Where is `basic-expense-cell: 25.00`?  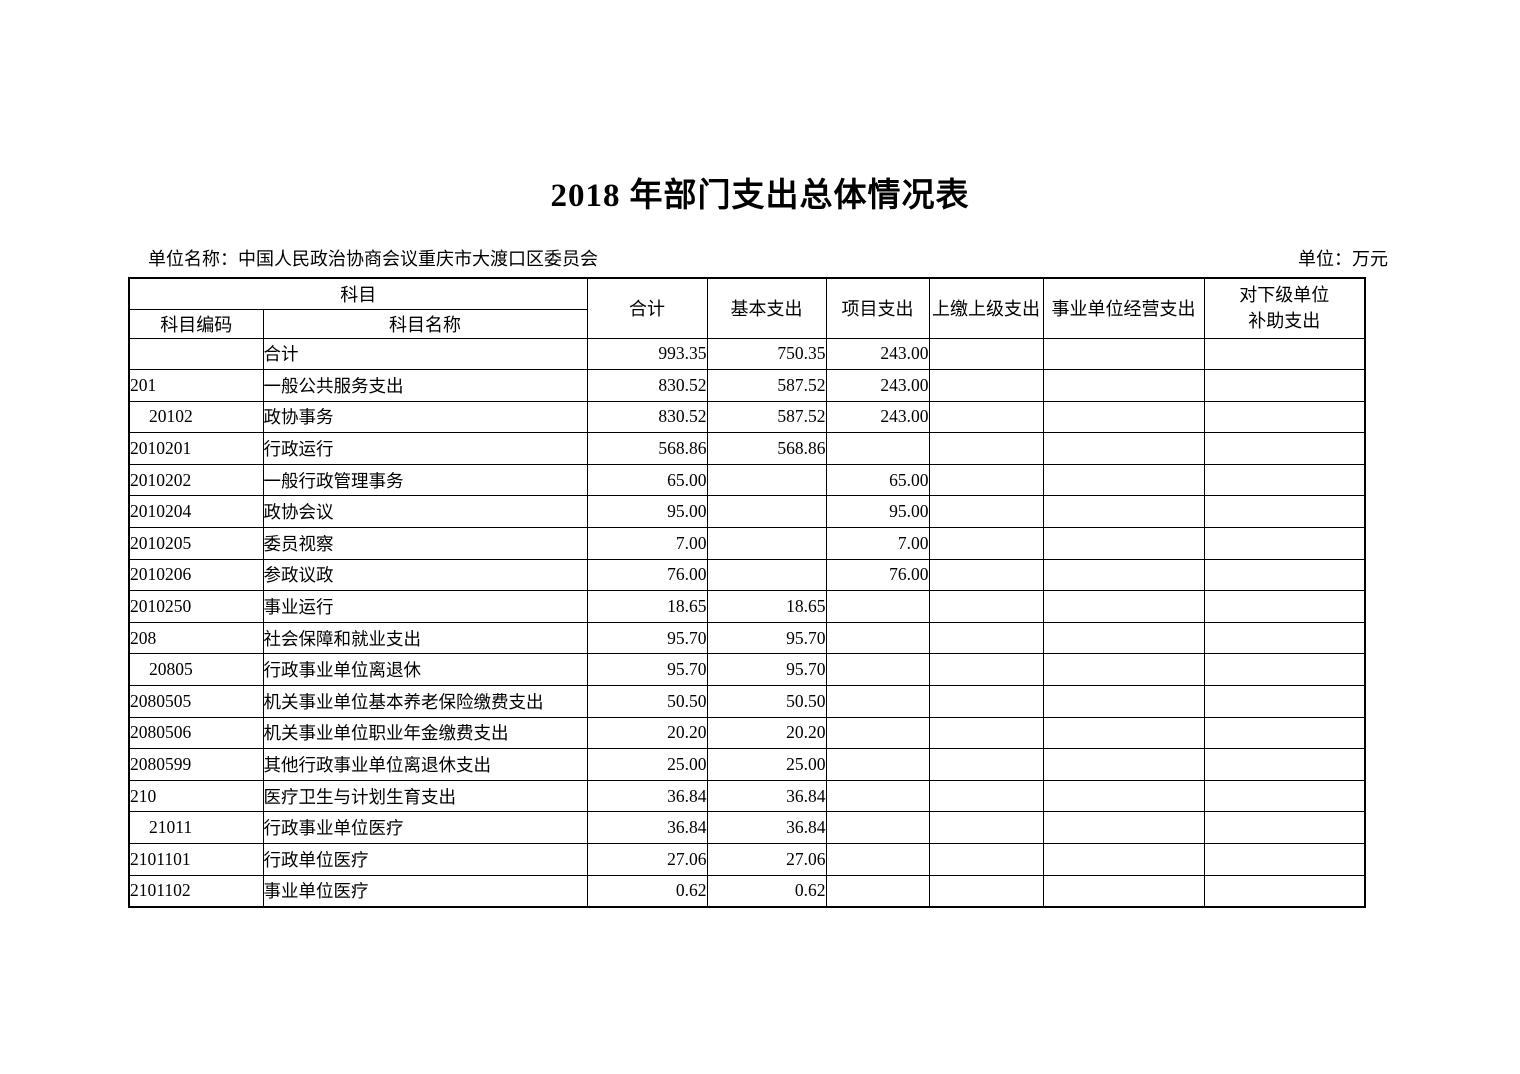
basic-expense-cell: 25.00 is located at coordinates (766, 764).